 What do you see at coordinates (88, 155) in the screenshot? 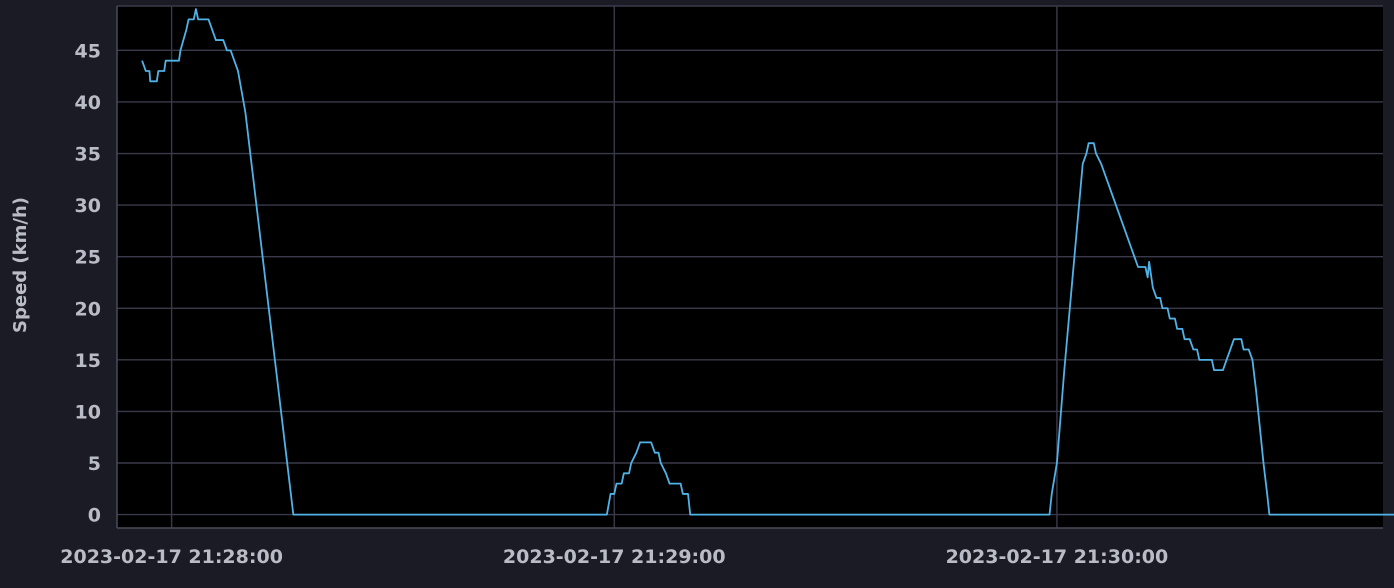
I see `y-tick-label: 35` at bounding box center [88, 155].